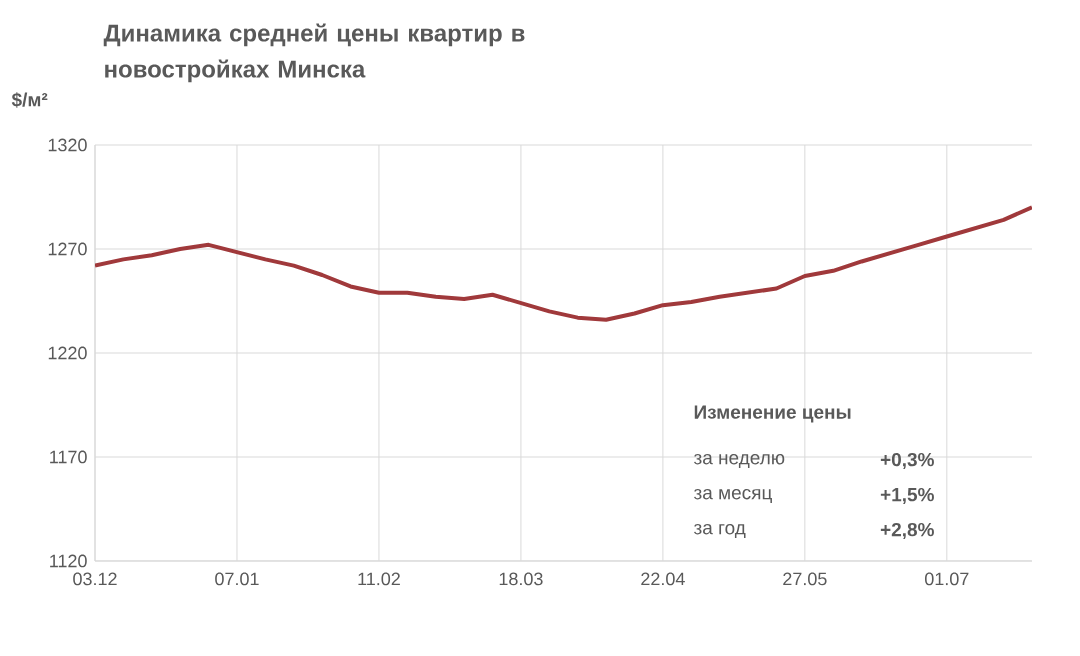 The width and height of the screenshot is (1080, 656). Describe the element at coordinates (732, 495) in the screenshot. I see `annotation: за месяц` at that location.